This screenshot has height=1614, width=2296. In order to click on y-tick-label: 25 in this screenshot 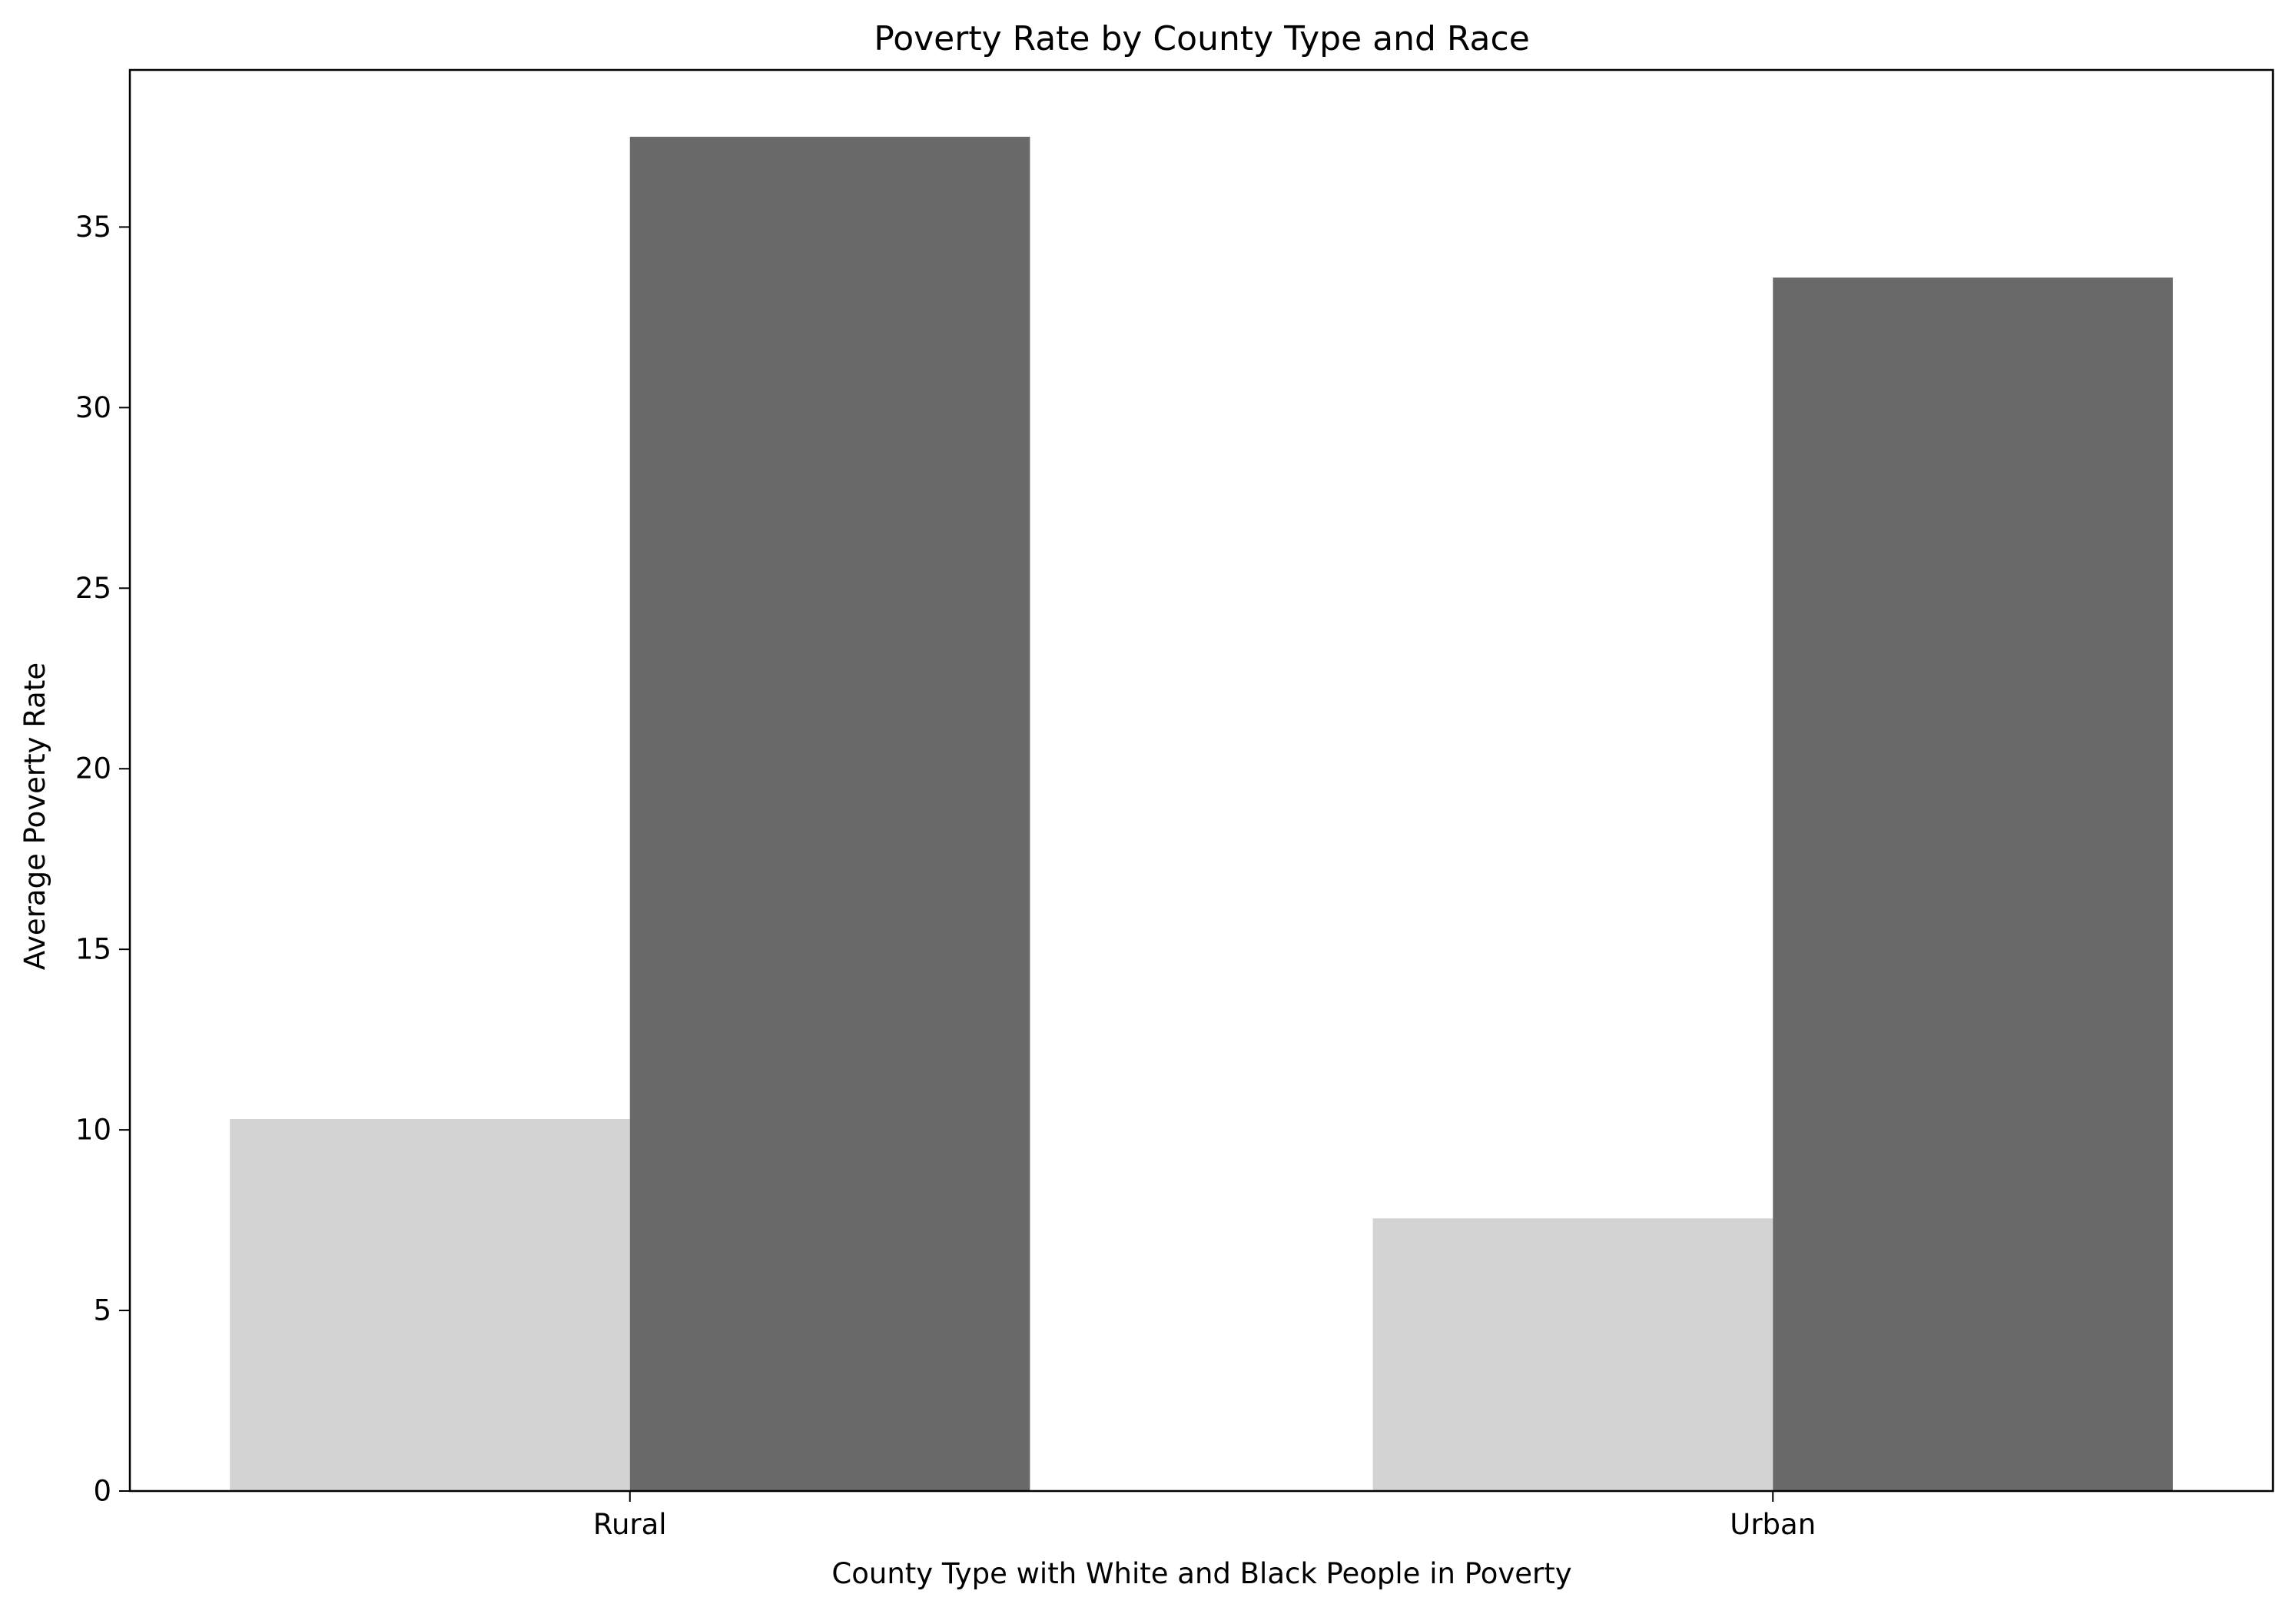, I will do `click(93, 588)`.